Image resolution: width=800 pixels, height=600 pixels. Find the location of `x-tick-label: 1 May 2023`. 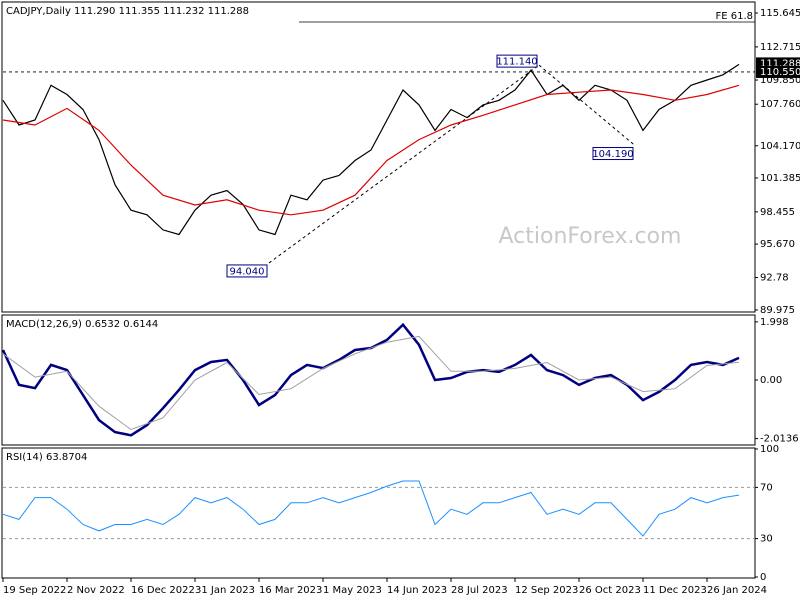

x-tick-label: 1 May 2023 is located at coordinates (352, 590).